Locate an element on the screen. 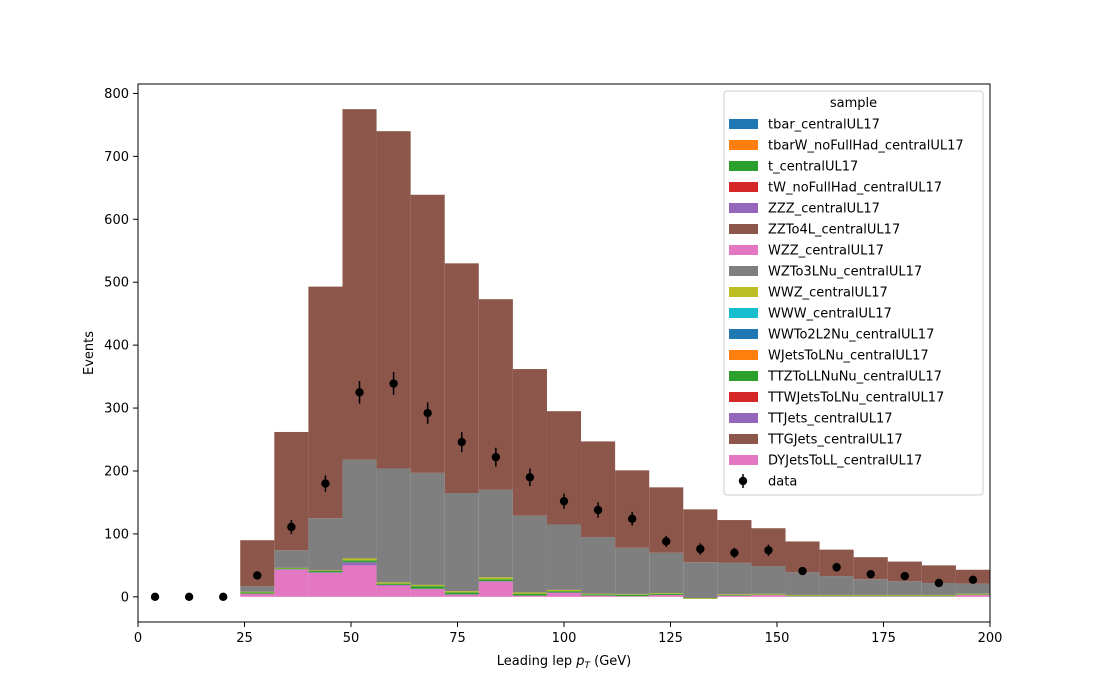 The width and height of the screenshot is (1100, 700). legend-marker-data is located at coordinates (743, 481).